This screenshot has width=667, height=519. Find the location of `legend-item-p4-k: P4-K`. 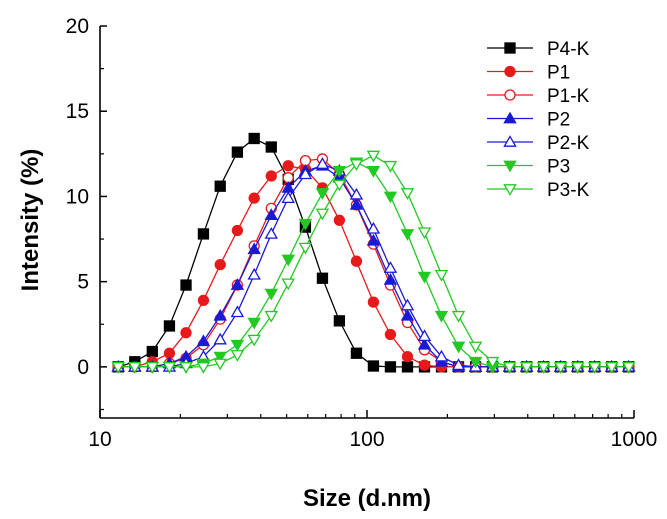

legend-item-p4-k: P4-K is located at coordinates (538, 49).